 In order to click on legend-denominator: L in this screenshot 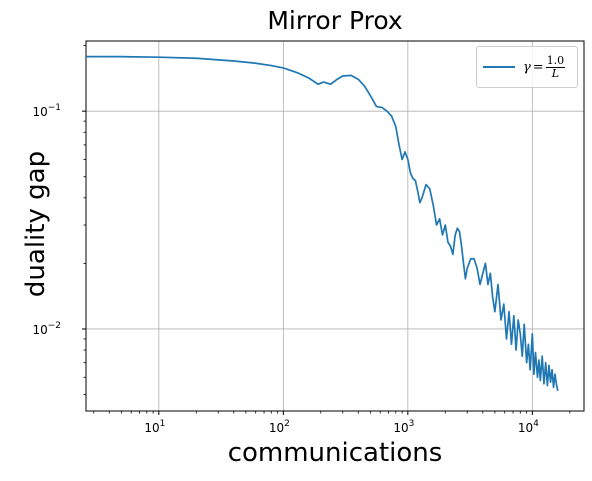, I will do `click(555, 73)`.